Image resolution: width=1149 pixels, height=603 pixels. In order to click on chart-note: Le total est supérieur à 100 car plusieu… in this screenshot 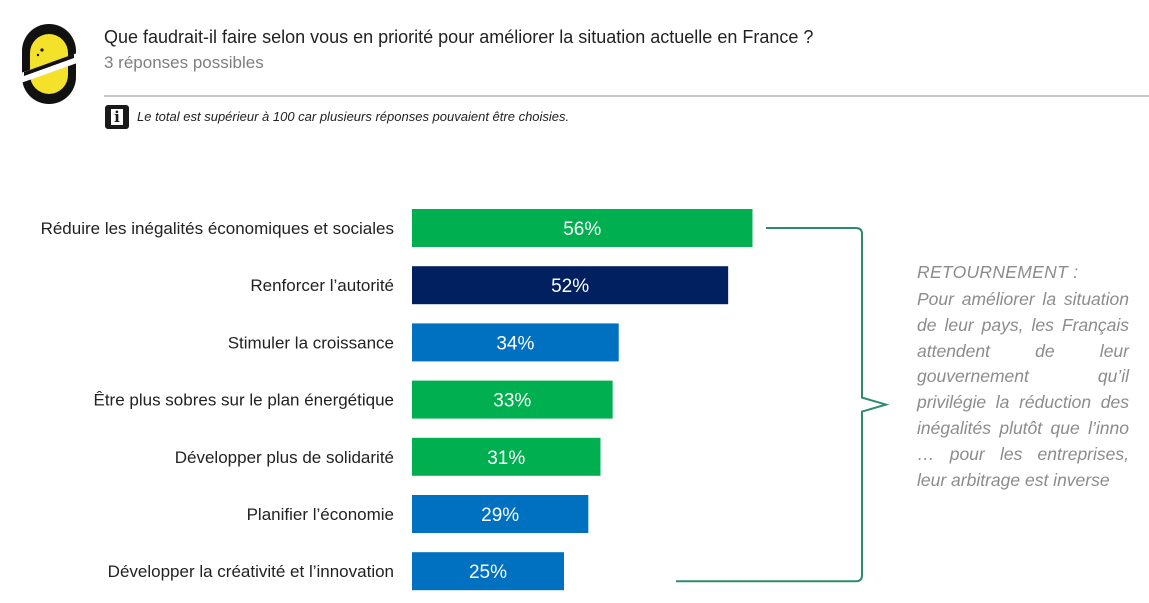, I will do `click(353, 116)`.